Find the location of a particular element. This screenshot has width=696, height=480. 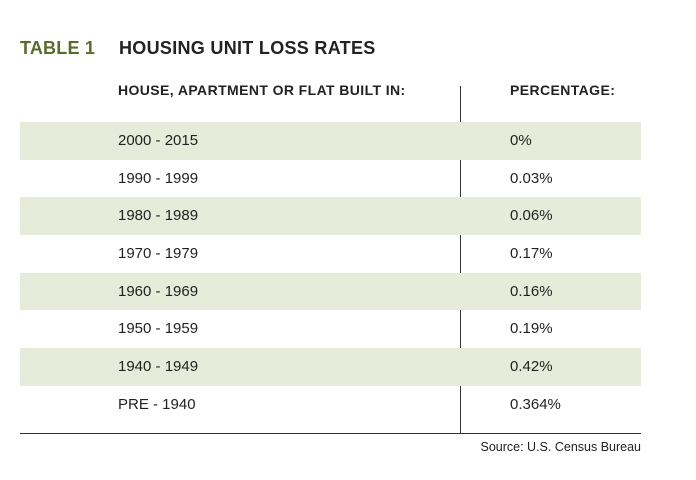

percentage-cell: 0.16% is located at coordinates (531, 291).